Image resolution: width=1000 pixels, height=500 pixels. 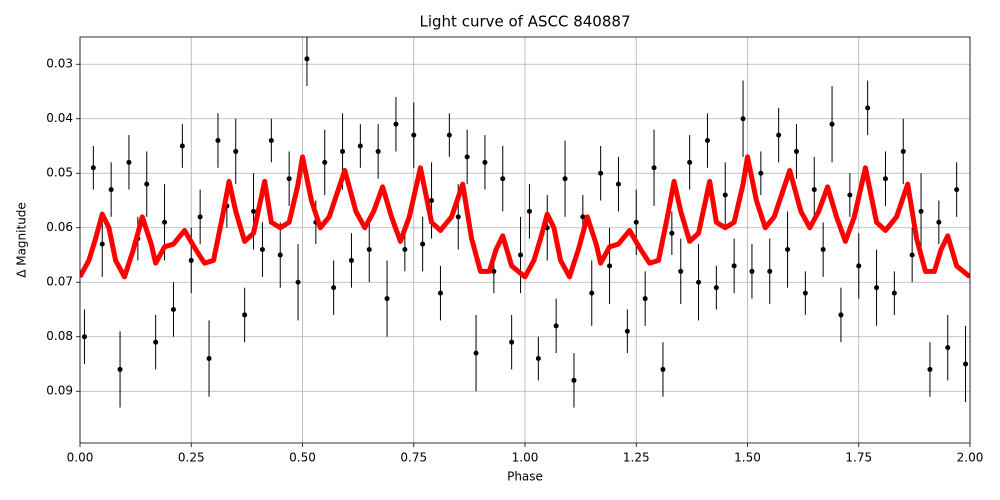 I want to click on x-tick-label: 1.25, so click(x=636, y=458).